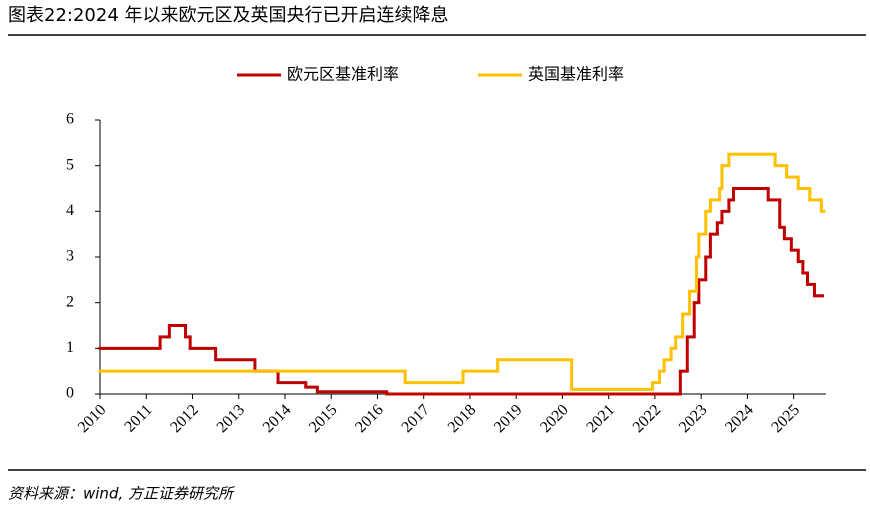 The image size is (870, 510). Describe the element at coordinates (462, 418) in the screenshot. I see `x-tick-label: 2018` at that location.